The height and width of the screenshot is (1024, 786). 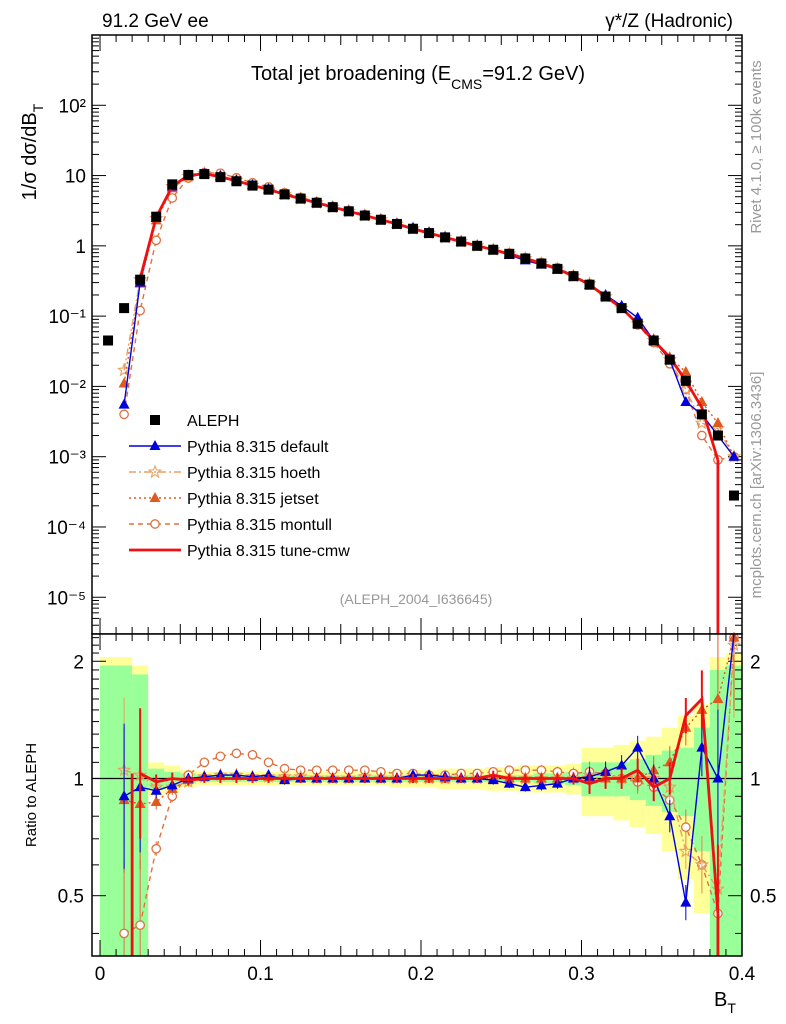 I want to click on x-axis-label: BT, so click(x=725, y=1002).